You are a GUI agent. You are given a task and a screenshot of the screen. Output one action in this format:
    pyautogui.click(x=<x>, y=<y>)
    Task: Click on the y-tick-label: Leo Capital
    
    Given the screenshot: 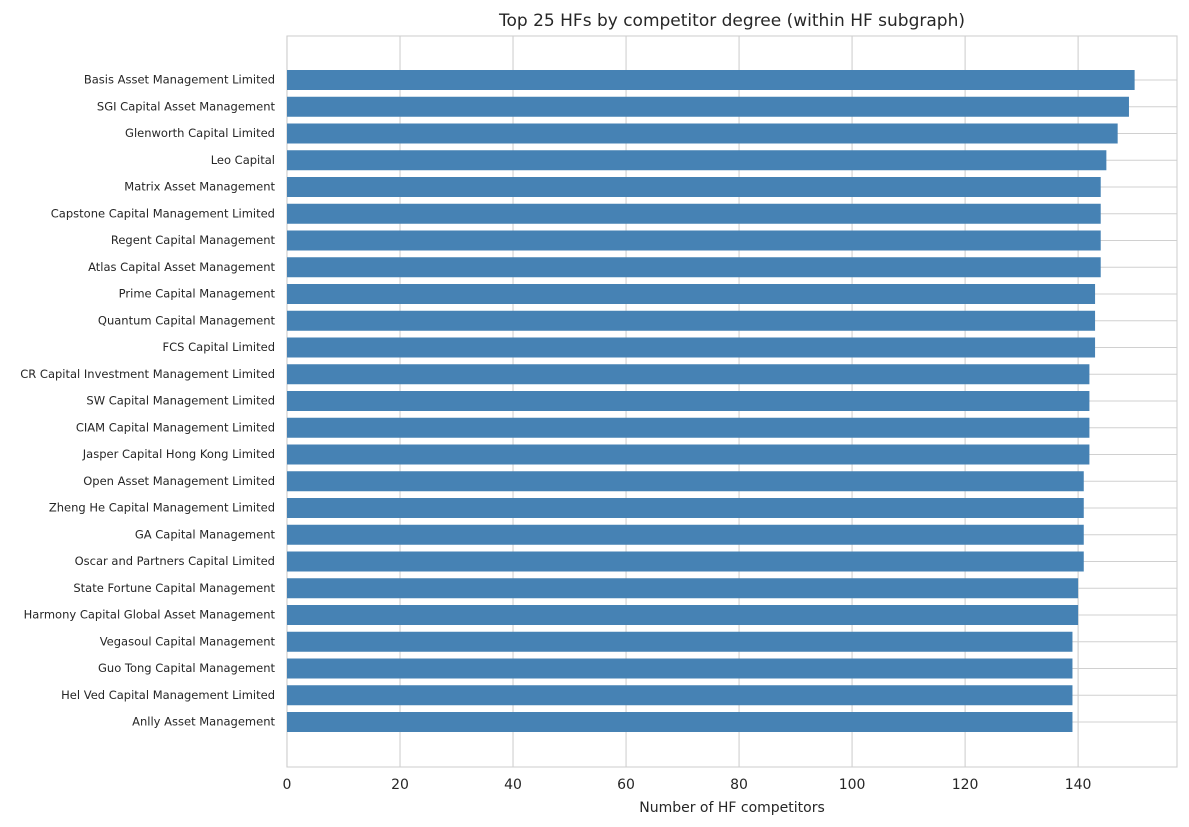 What is the action you would take?
    pyautogui.click(x=243, y=160)
    